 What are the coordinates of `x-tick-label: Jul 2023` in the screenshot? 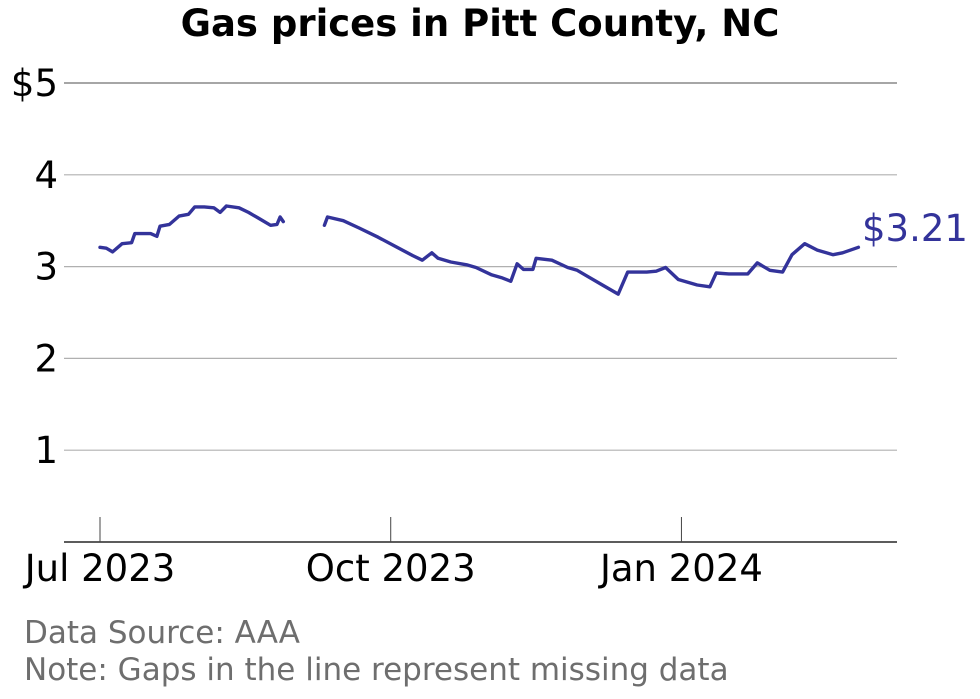 It's located at (99, 568).